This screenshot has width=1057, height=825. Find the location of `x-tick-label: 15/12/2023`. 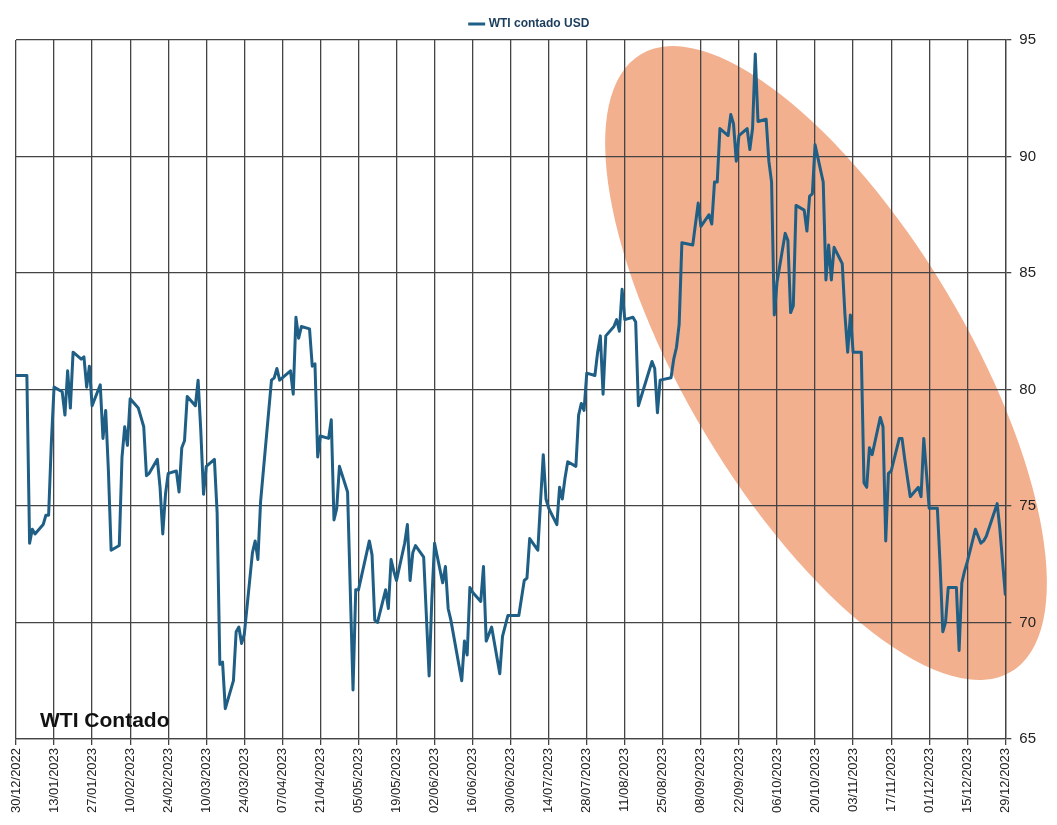

x-tick-label: 15/12/2023 is located at coordinates (966, 780).